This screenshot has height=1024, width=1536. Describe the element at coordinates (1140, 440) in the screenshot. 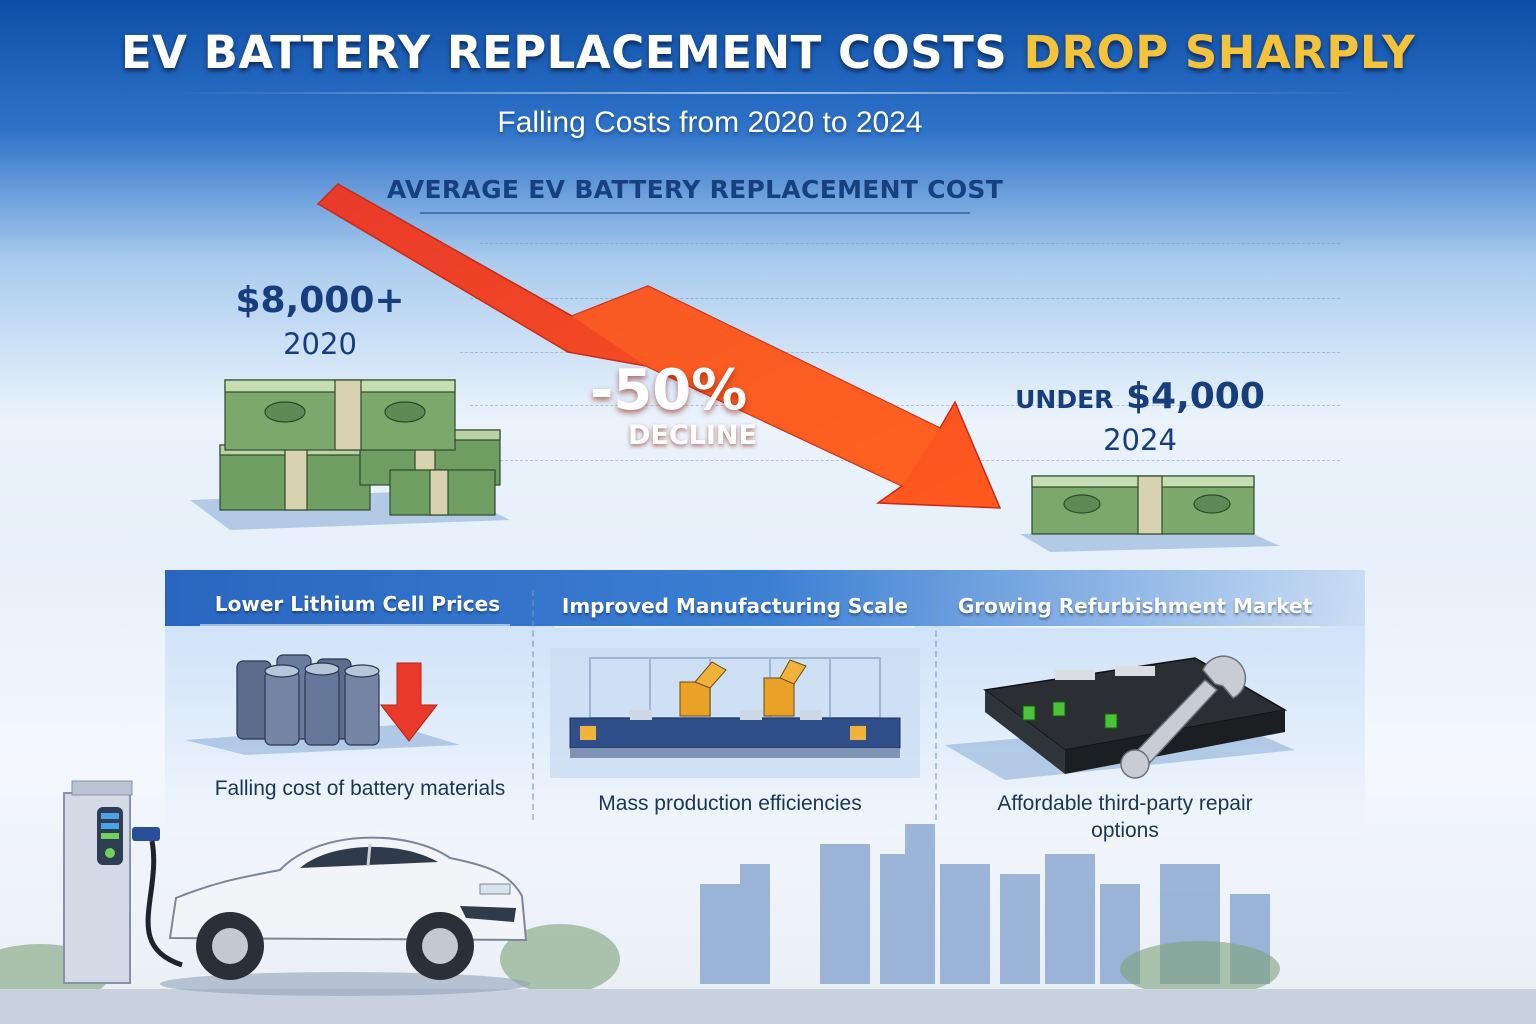

I see `end-cost-year: 2024` at that location.